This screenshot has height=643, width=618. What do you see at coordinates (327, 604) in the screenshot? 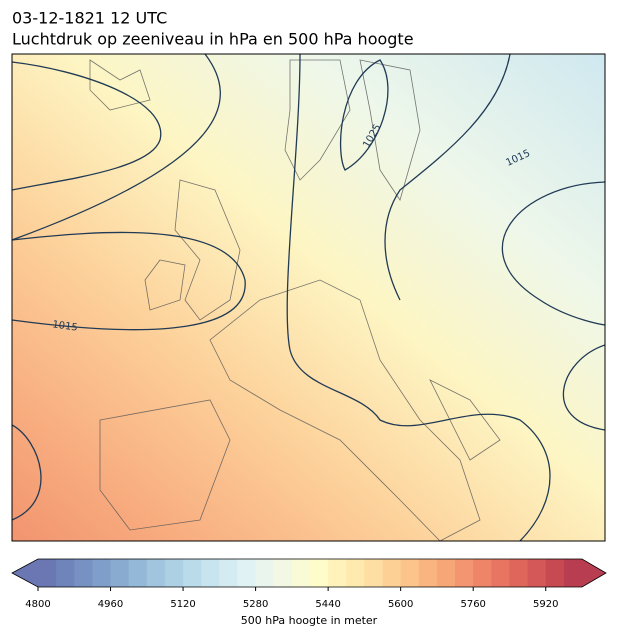
I see `colorbar-tick-label: 5440` at bounding box center [327, 604].